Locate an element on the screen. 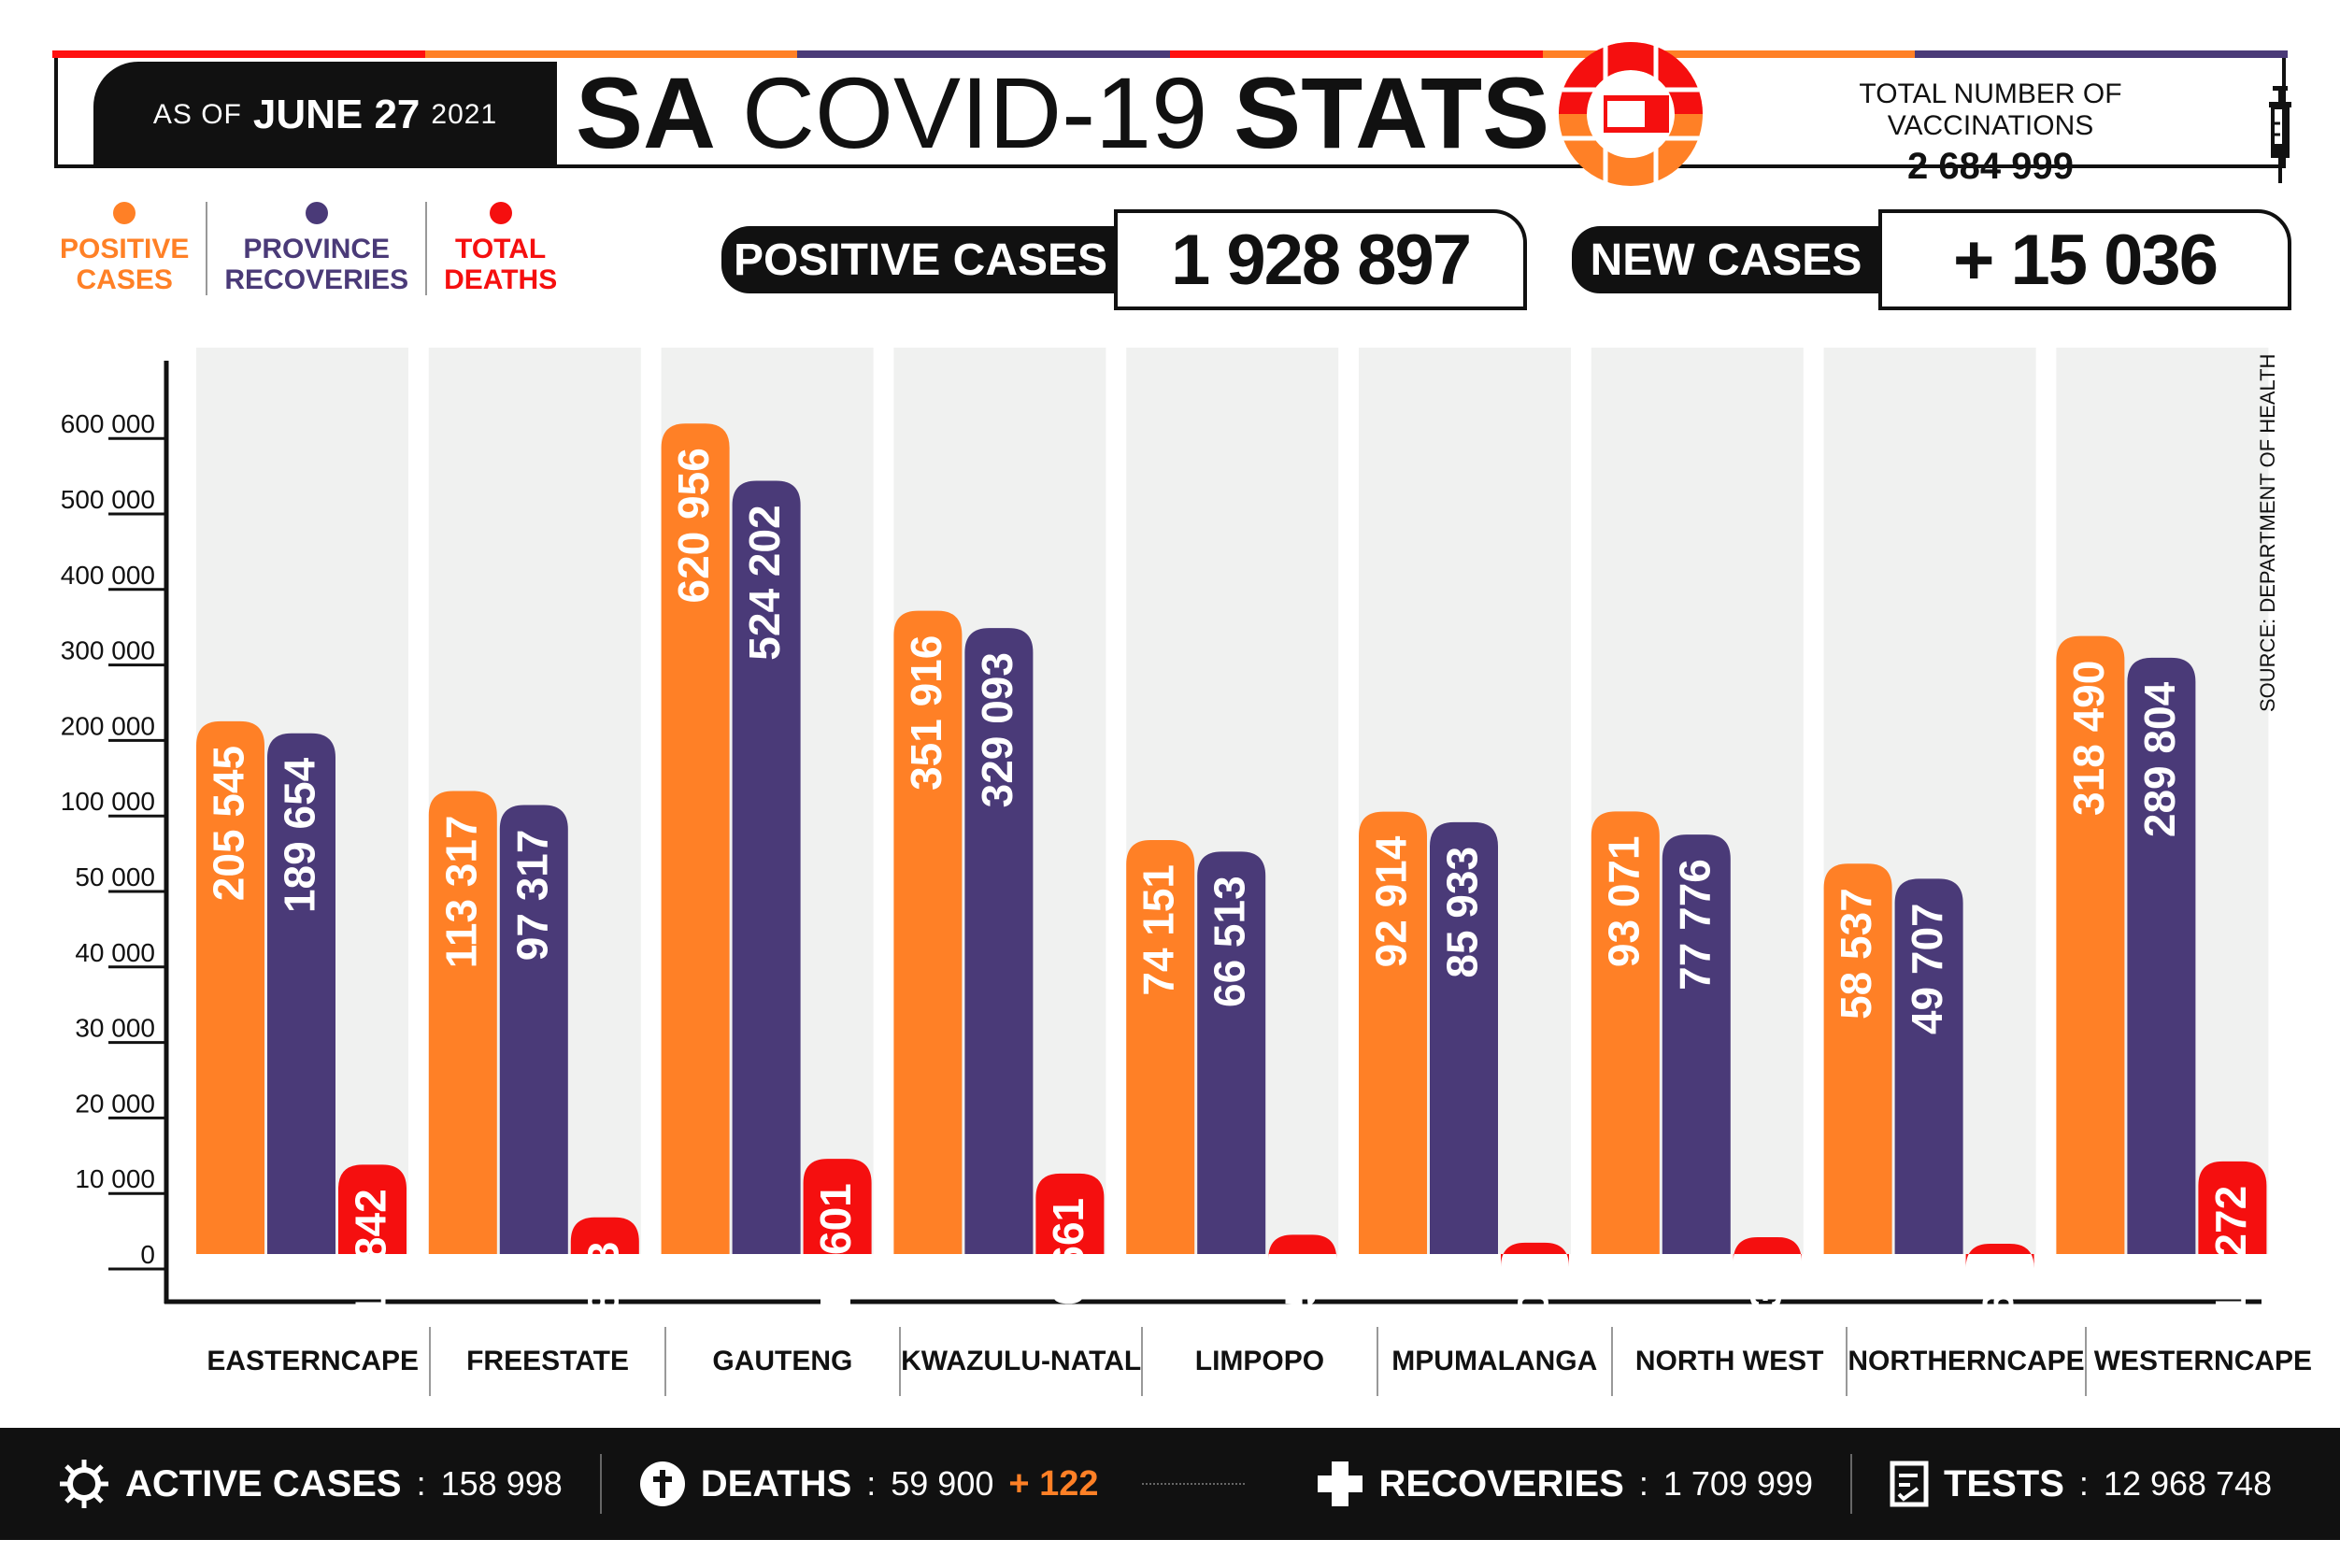  y-tick-label: 200 000 is located at coordinates (108, 725).